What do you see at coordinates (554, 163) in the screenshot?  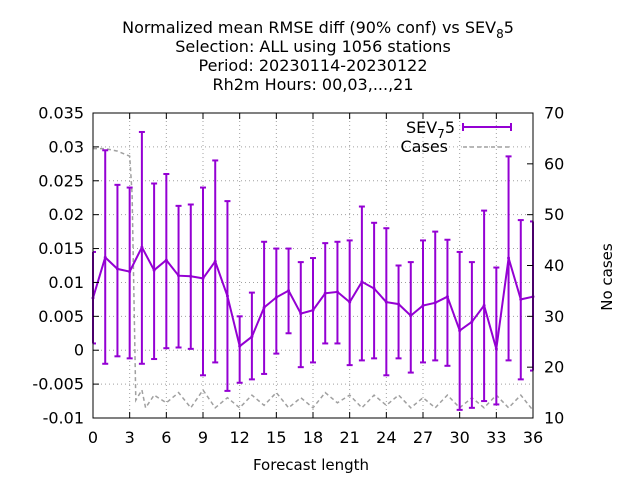 I see `y2-tick-label: 60` at bounding box center [554, 163].